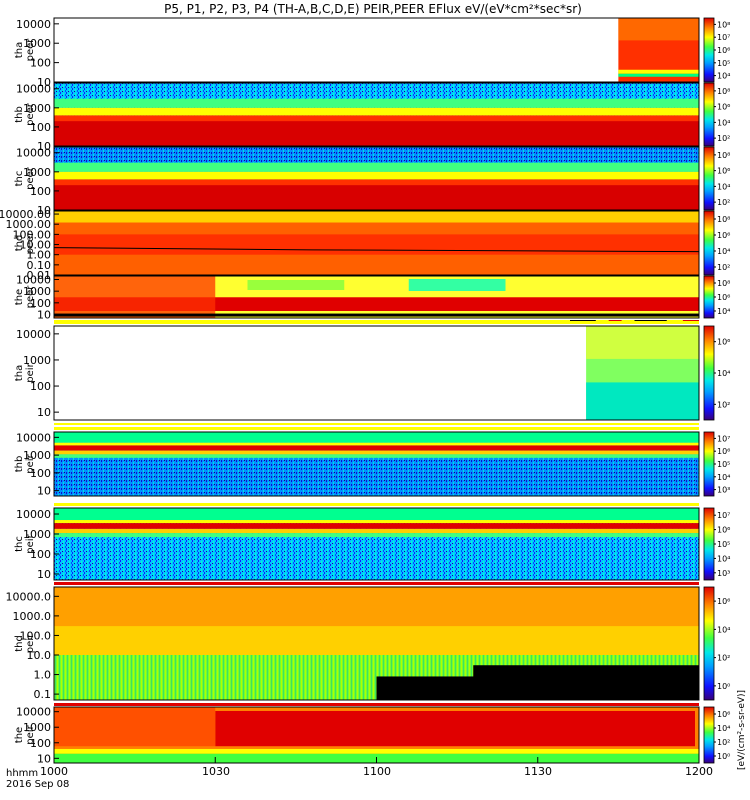 The image size is (750, 800). I want to click on spectrogram-data-thd-peir, so click(376, 643).